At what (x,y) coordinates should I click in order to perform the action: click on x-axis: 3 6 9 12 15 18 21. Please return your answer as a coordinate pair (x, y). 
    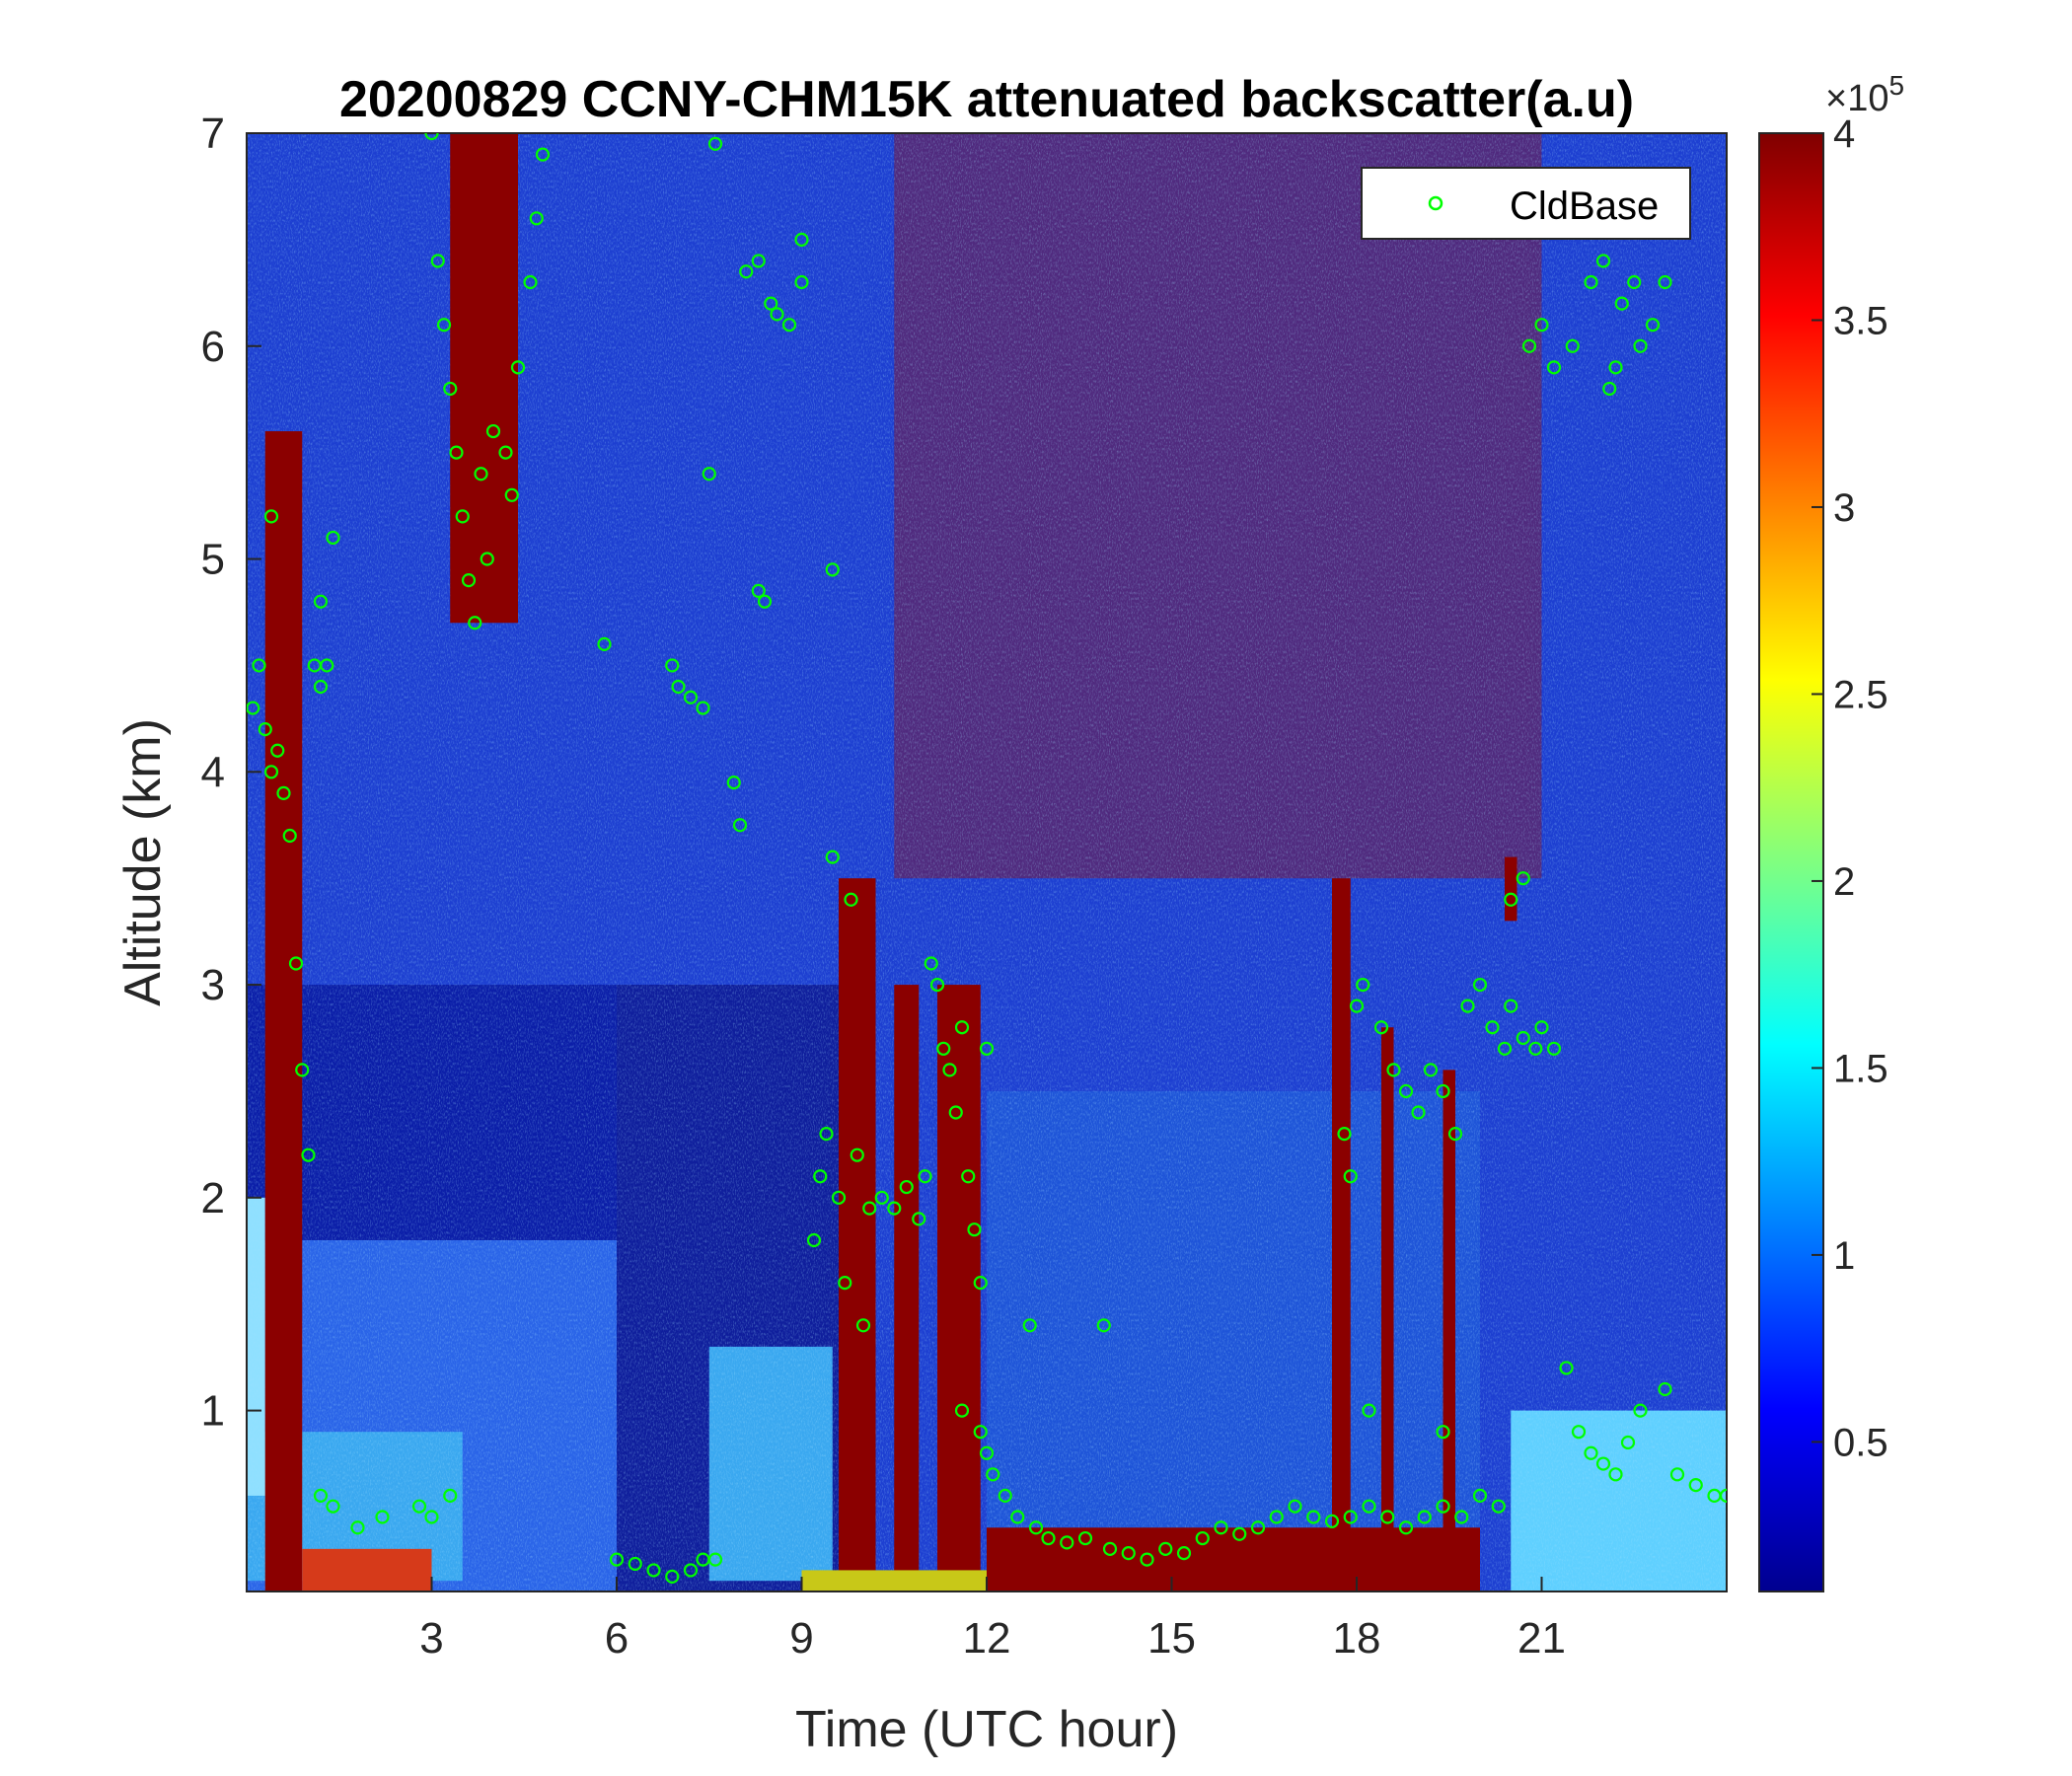
    Looking at the image, I should click on (992, 1620).